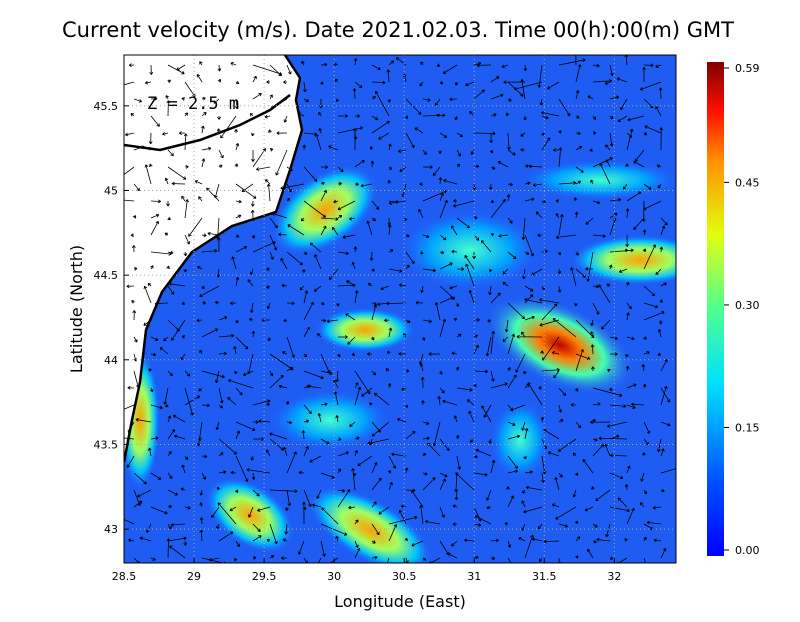  What do you see at coordinates (264, 576) in the screenshot?
I see `x-tick-label: 29.5` at bounding box center [264, 576].